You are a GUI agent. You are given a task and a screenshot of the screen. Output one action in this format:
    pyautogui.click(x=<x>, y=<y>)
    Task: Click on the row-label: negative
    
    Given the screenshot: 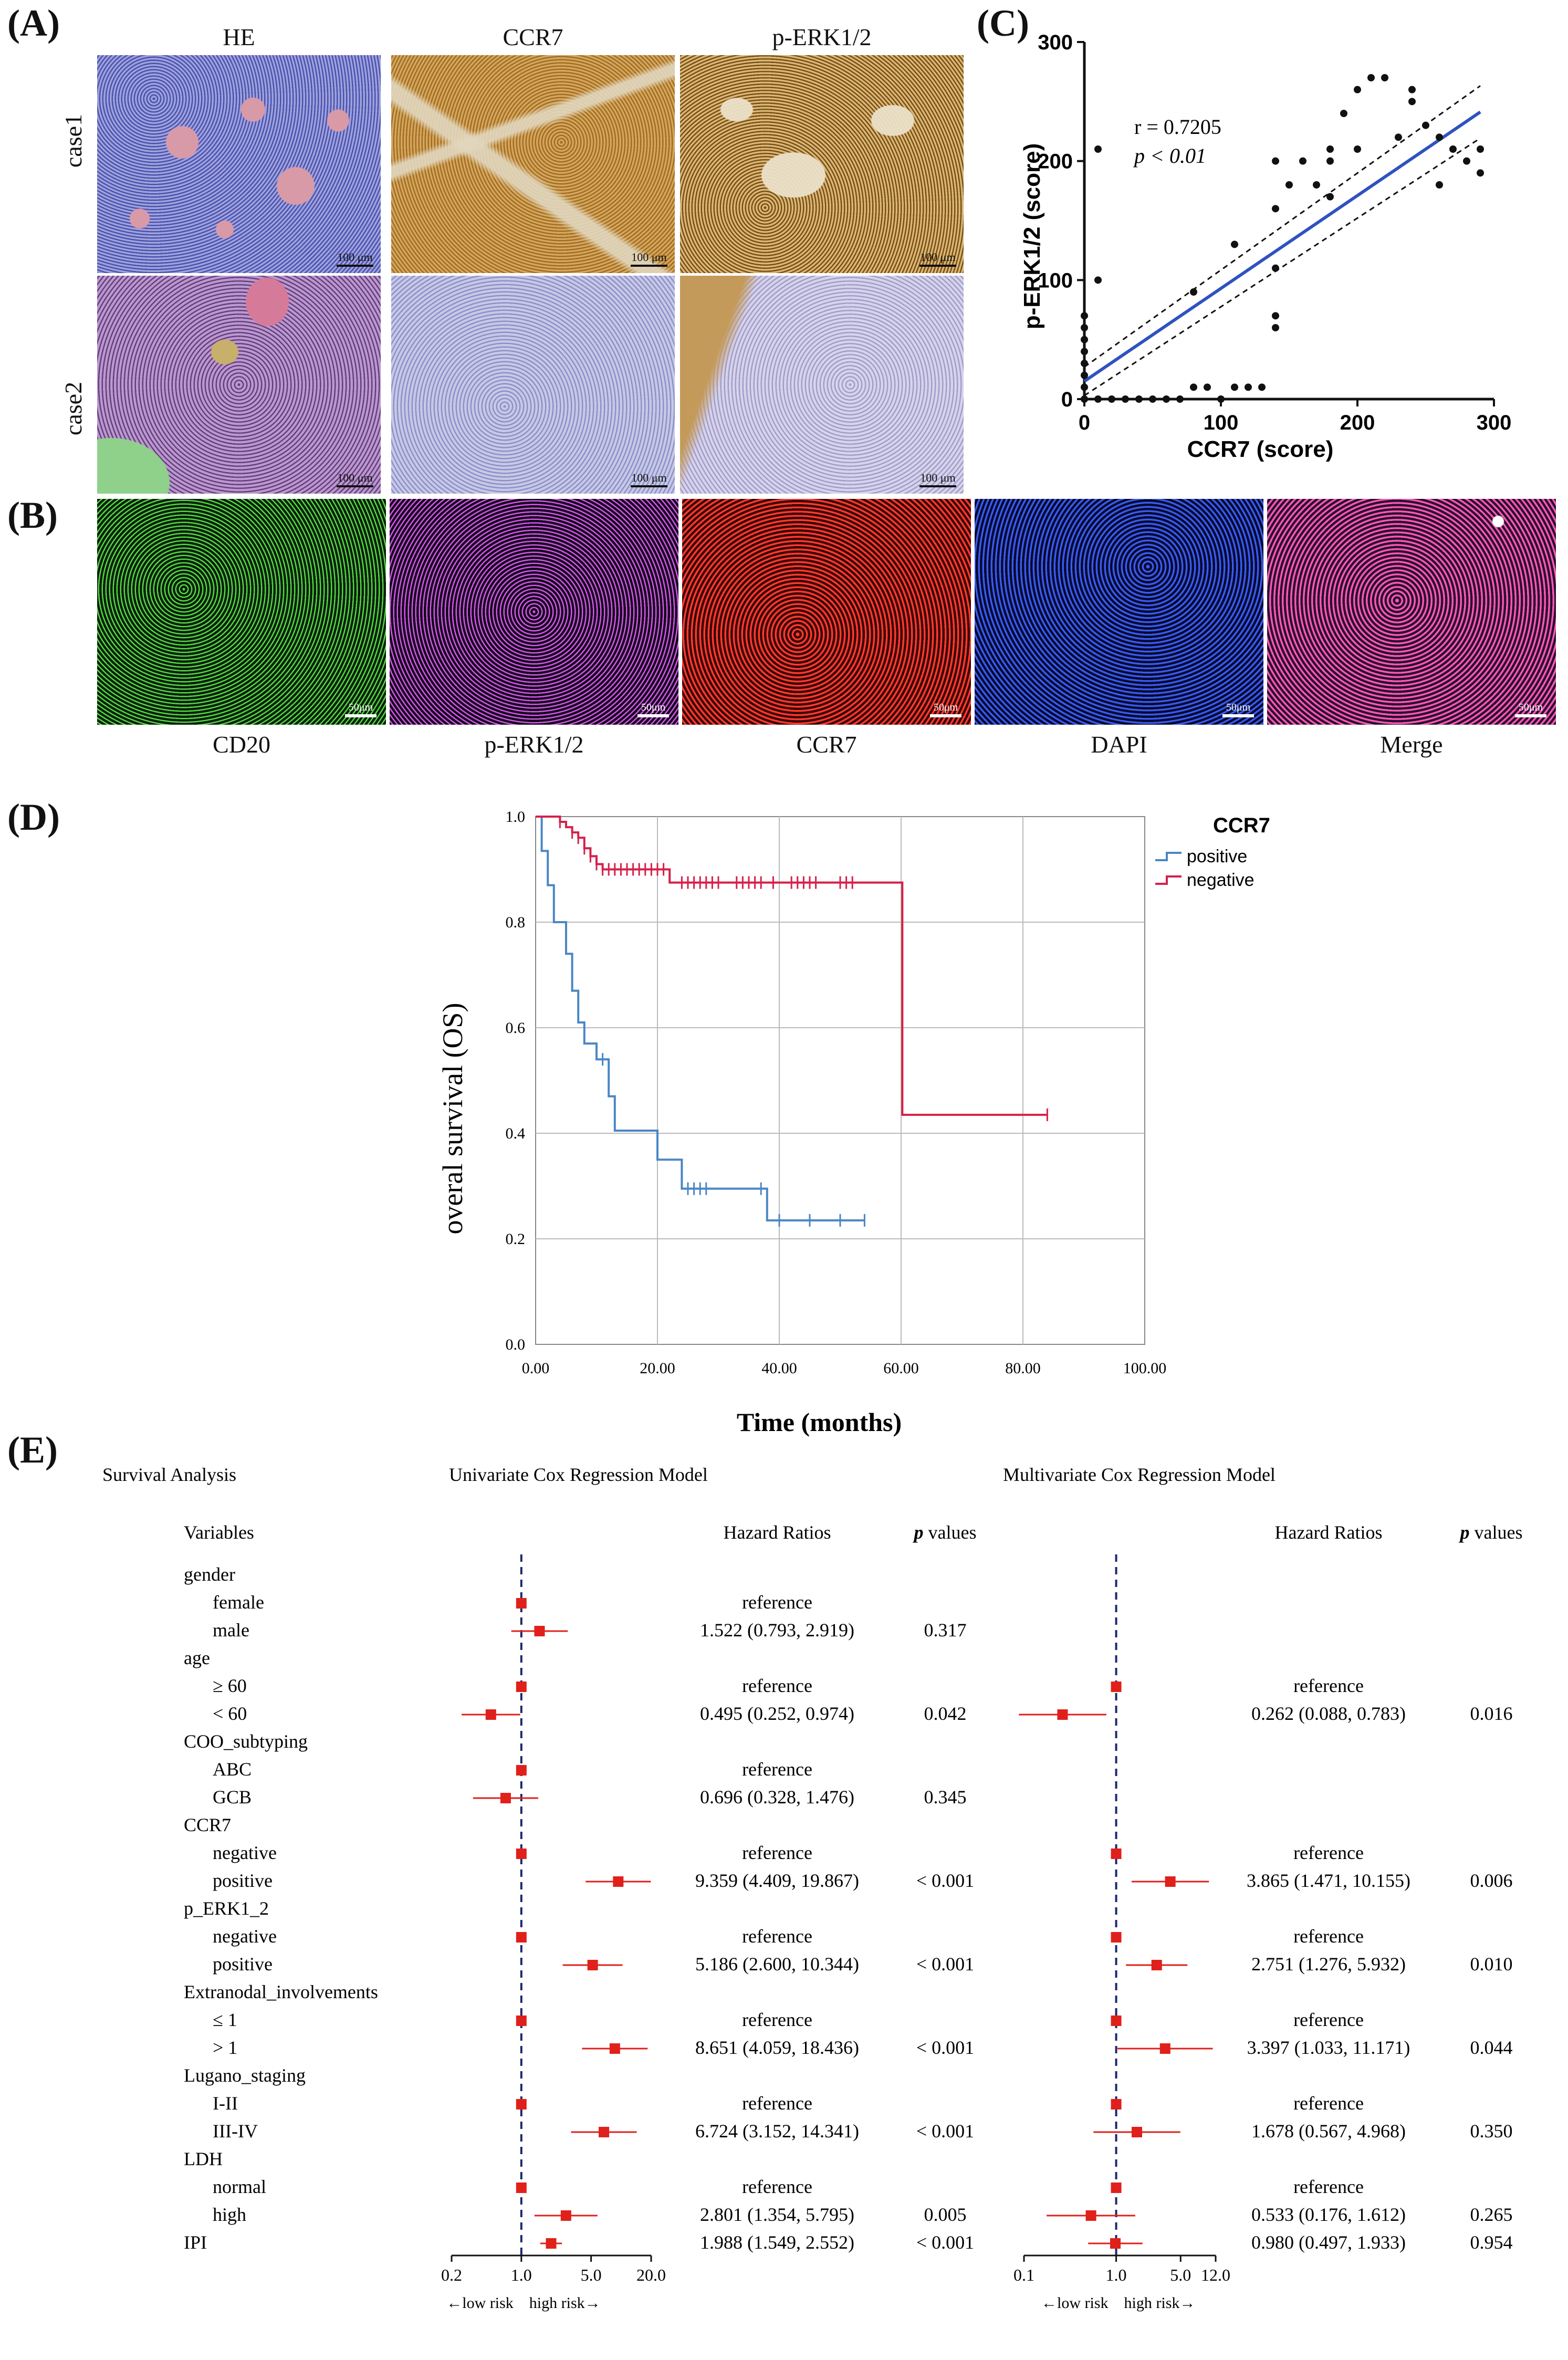 What is the action you would take?
    pyautogui.click(x=245, y=1936)
    